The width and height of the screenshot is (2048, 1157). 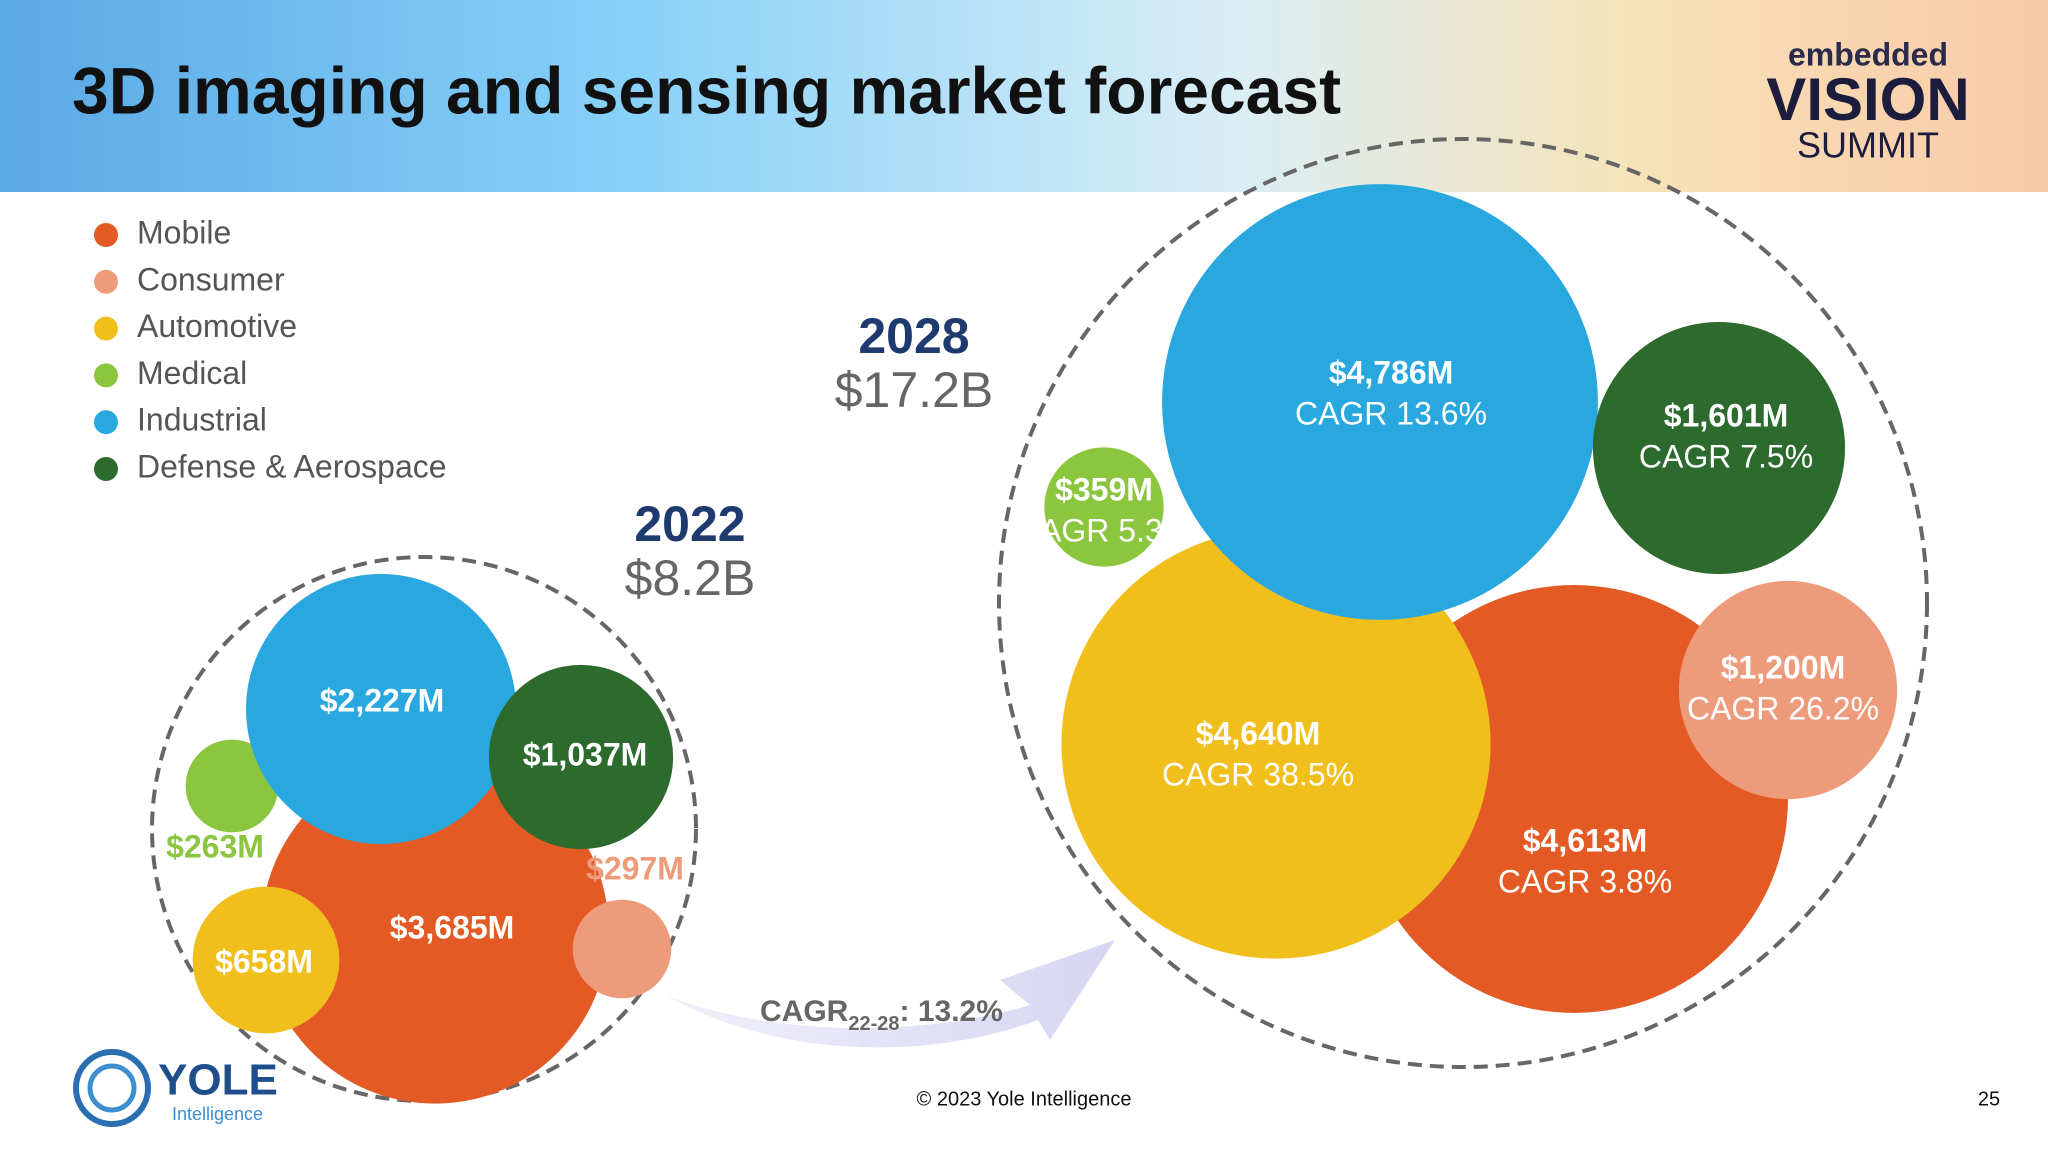 What do you see at coordinates (1391, 372) in the screenshot?
I see `value-label: $4,786M` at bounding box center [1391, 372].